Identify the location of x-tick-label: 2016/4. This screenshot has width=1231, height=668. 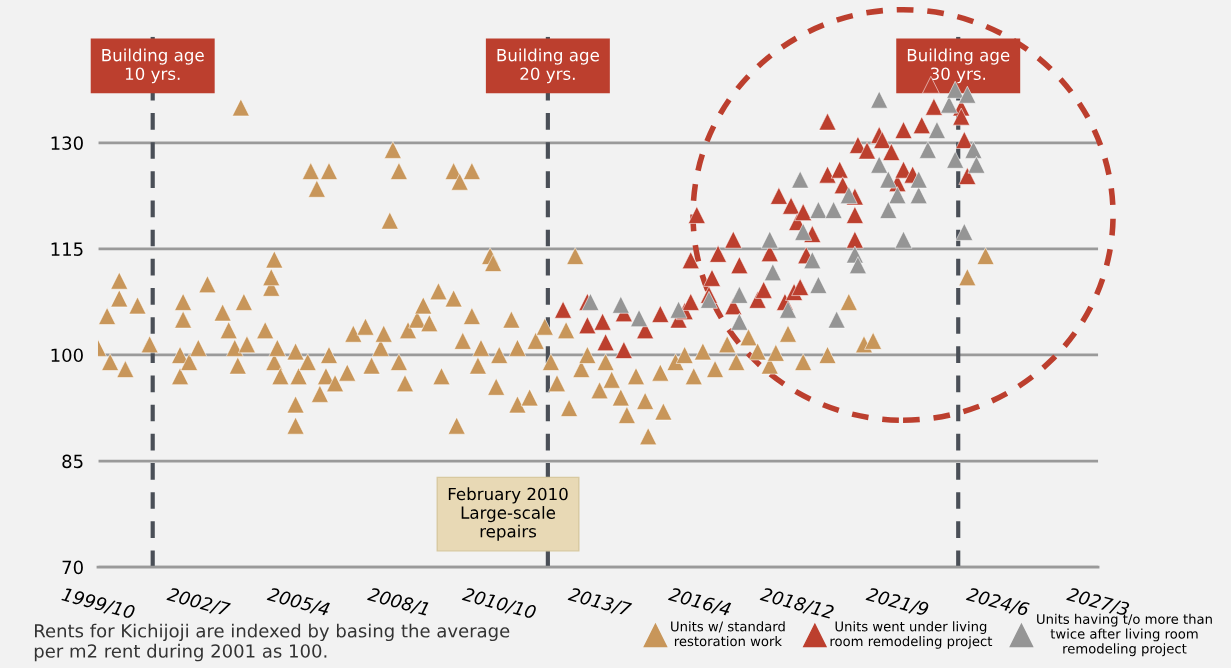
(699, 602).